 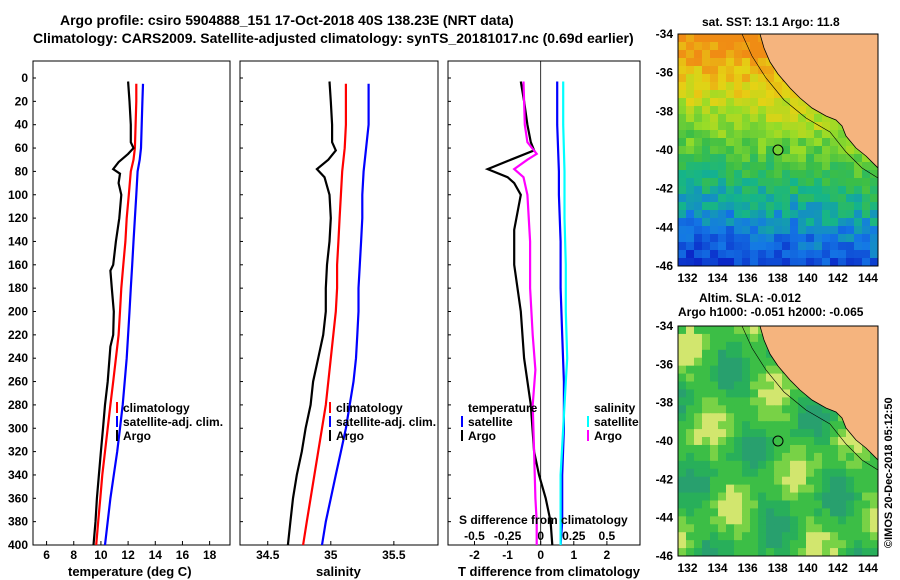 What do you see at coordinates (18, 288) in the screenshot?
I see `depth-tick-label: 180` at bounding box center [18, 288].